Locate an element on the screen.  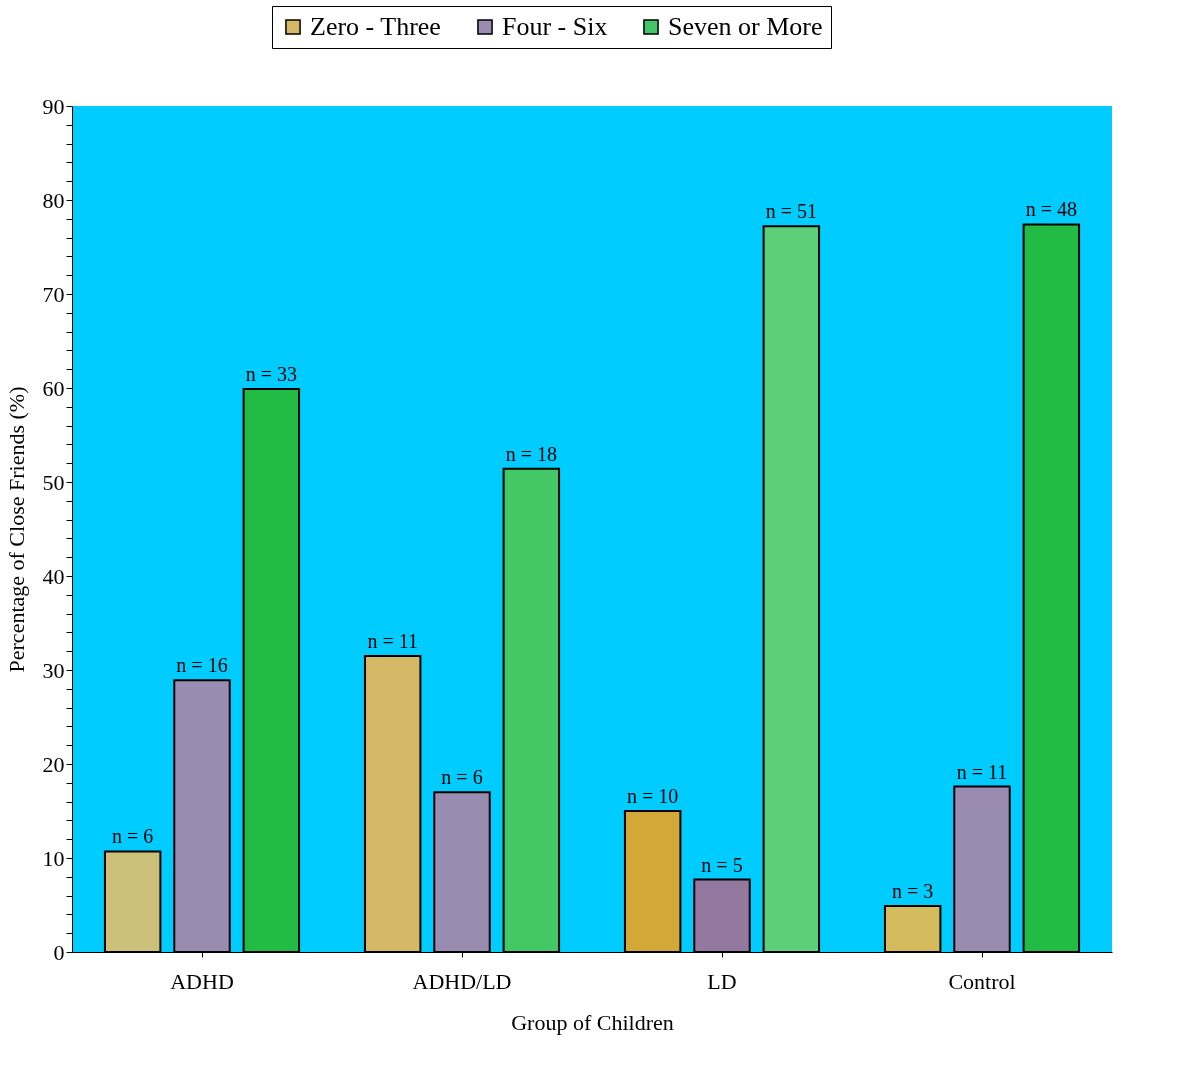
x-tick-label: Control is located at coordinates (982, 981).